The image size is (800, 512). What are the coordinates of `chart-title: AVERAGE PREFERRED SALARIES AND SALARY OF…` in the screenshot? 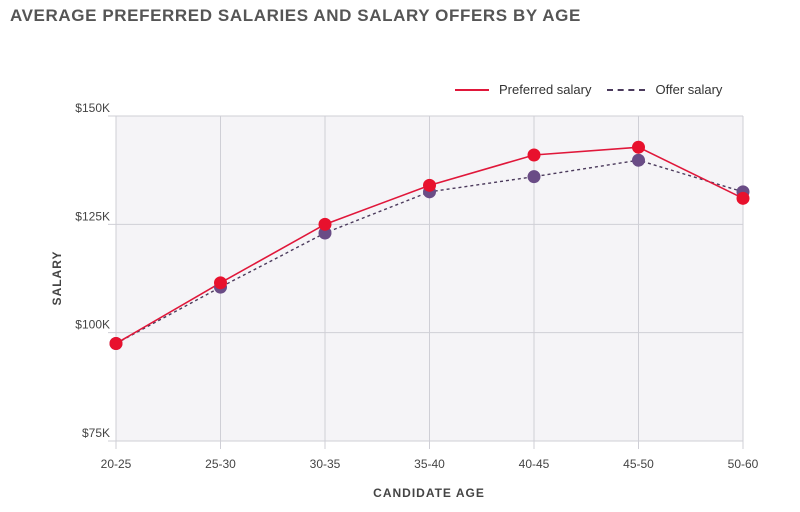 It's located at (295, 15).